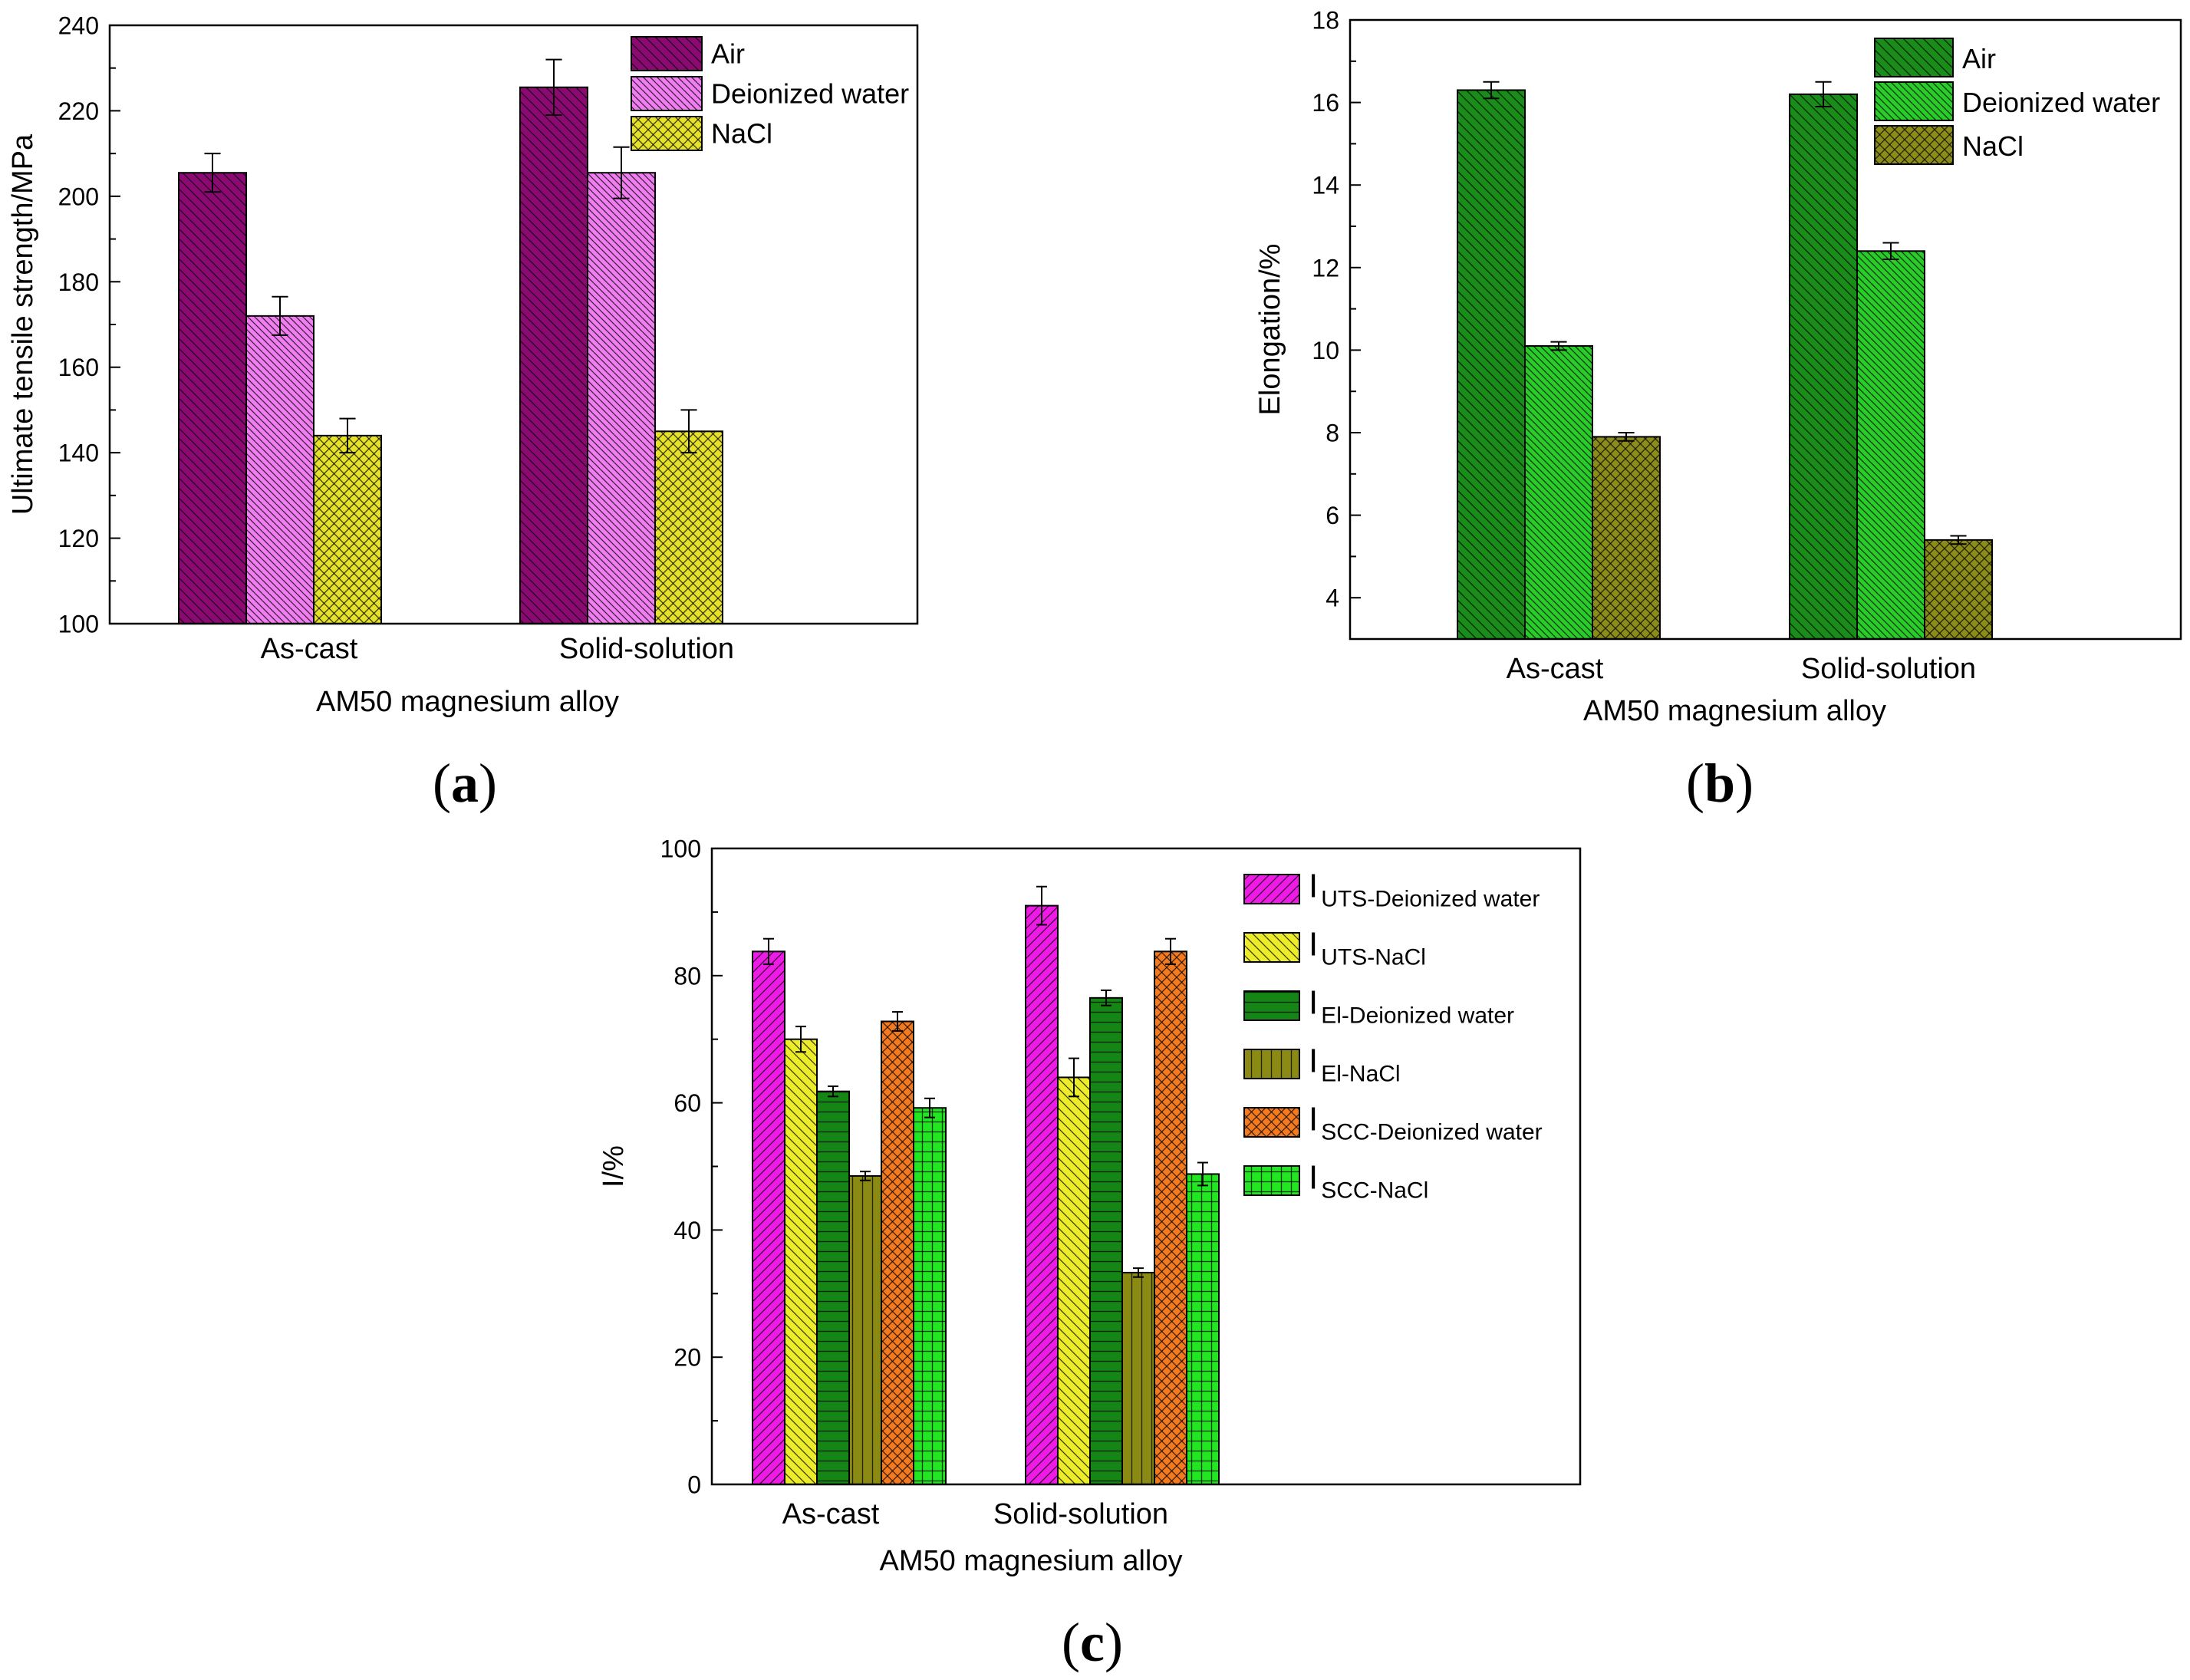 This screenshot has height=1680, width=2190. What do you see at coordinates (687, 1103) in the screenshot?
I see `y-tick-label-c-3: 60` at bounding box center [687, 1103].